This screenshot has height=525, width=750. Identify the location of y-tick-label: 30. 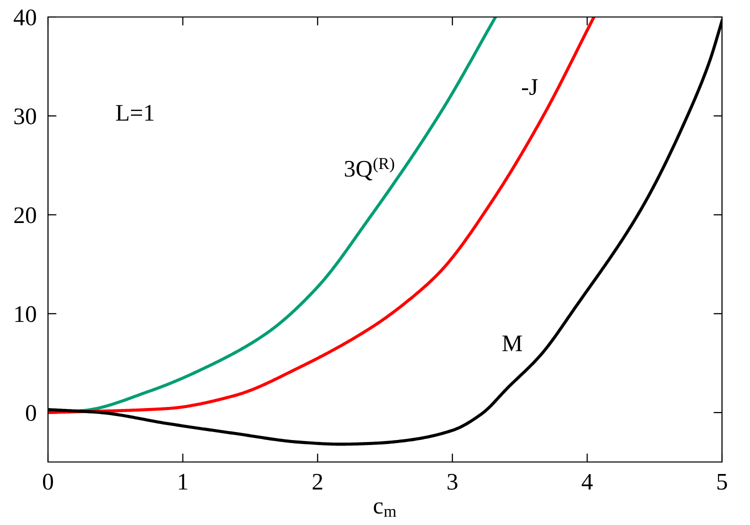
(25, 116).